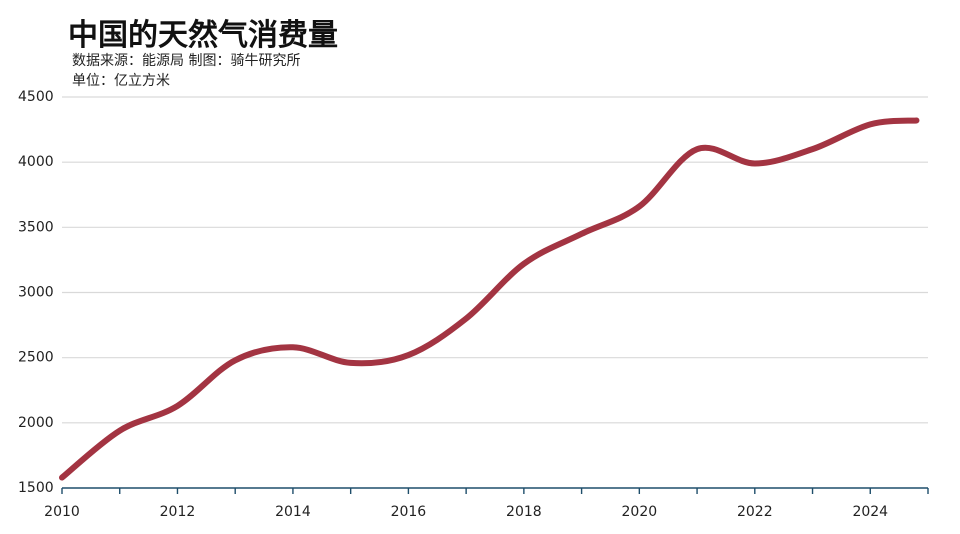 The width and height of the screenshot is (960, 534). Describe the element at coordinates (408, 355) in the screenshot. I see `data-point-2016` at that location.